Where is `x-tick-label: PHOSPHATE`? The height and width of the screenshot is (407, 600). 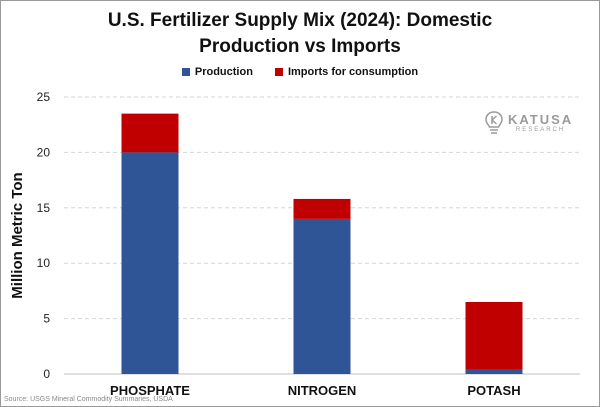 x-tick-label: PHOSPHATE is located at coordinates (150, 390).